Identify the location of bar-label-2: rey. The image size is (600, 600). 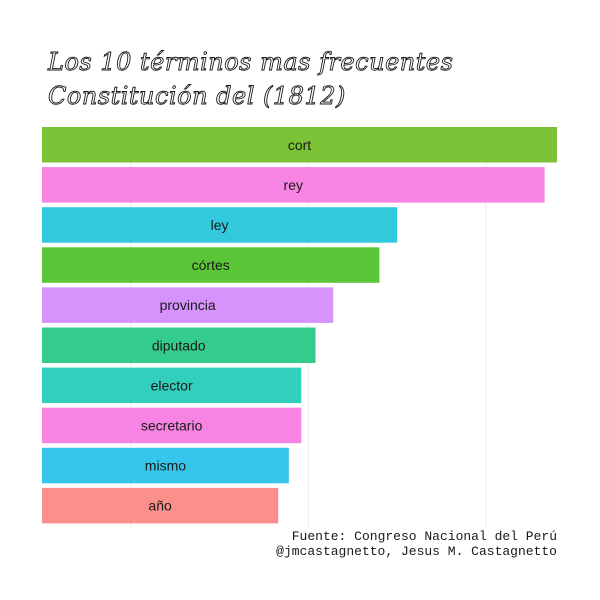
(293, 185).